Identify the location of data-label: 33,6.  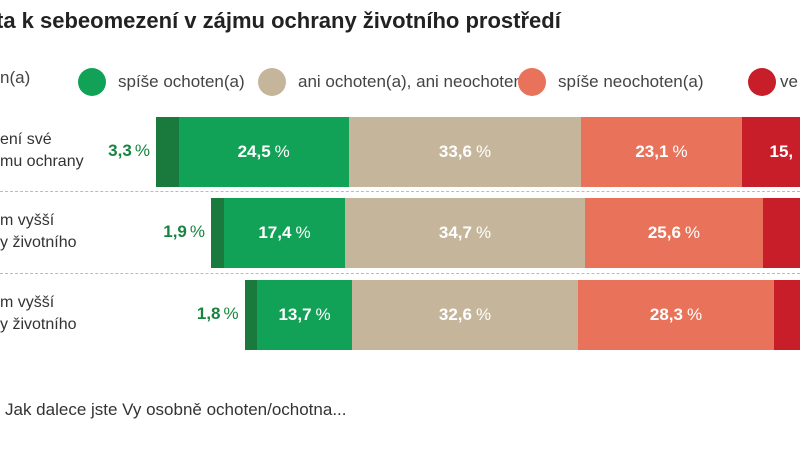
(455, 151).